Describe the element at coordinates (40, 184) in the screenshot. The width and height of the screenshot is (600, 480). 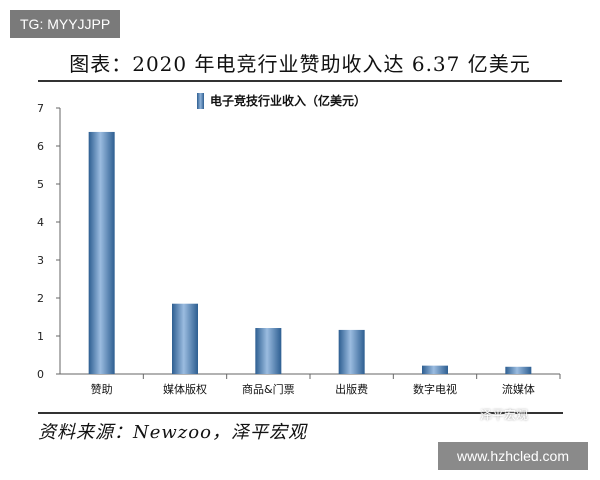
I see `y-tick-label: 5` at that location.